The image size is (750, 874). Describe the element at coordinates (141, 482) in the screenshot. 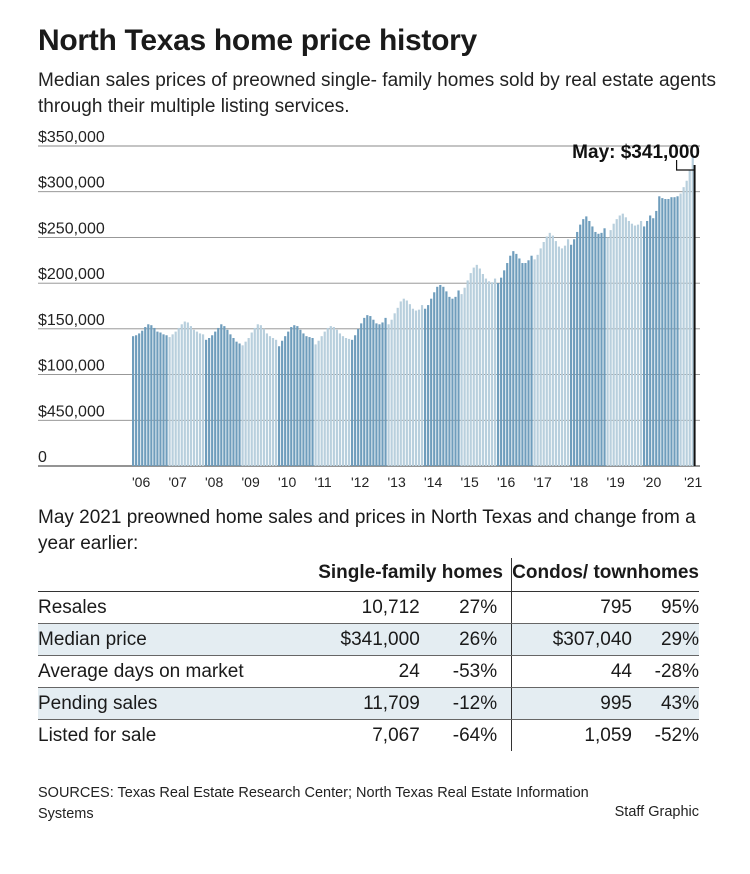

I see `x-tick-label: '06` at that location.